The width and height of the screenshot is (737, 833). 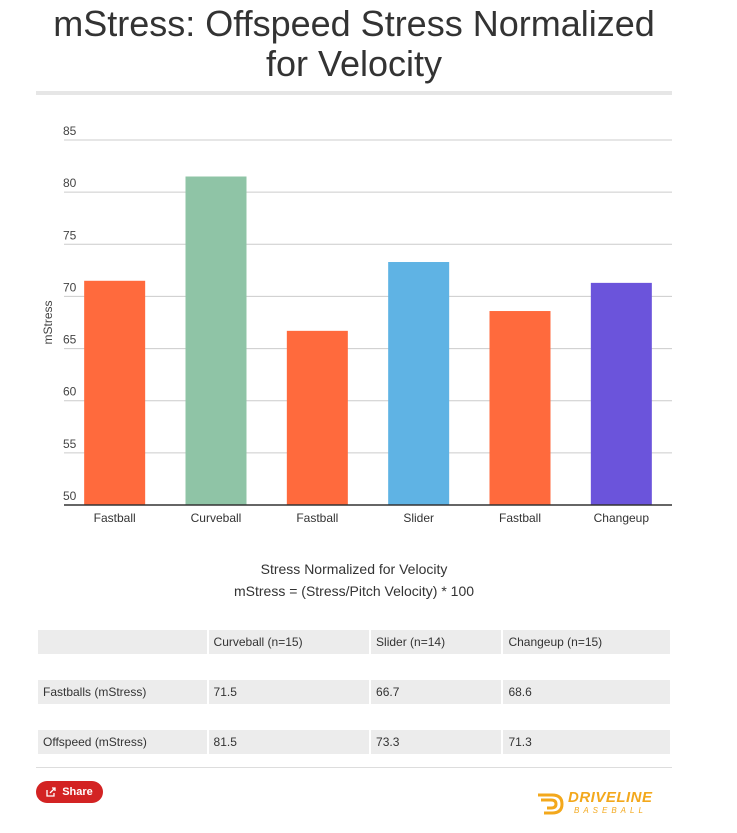 I want to click on table-cell: Offspeed (mStress), so click(x=122, y=742).